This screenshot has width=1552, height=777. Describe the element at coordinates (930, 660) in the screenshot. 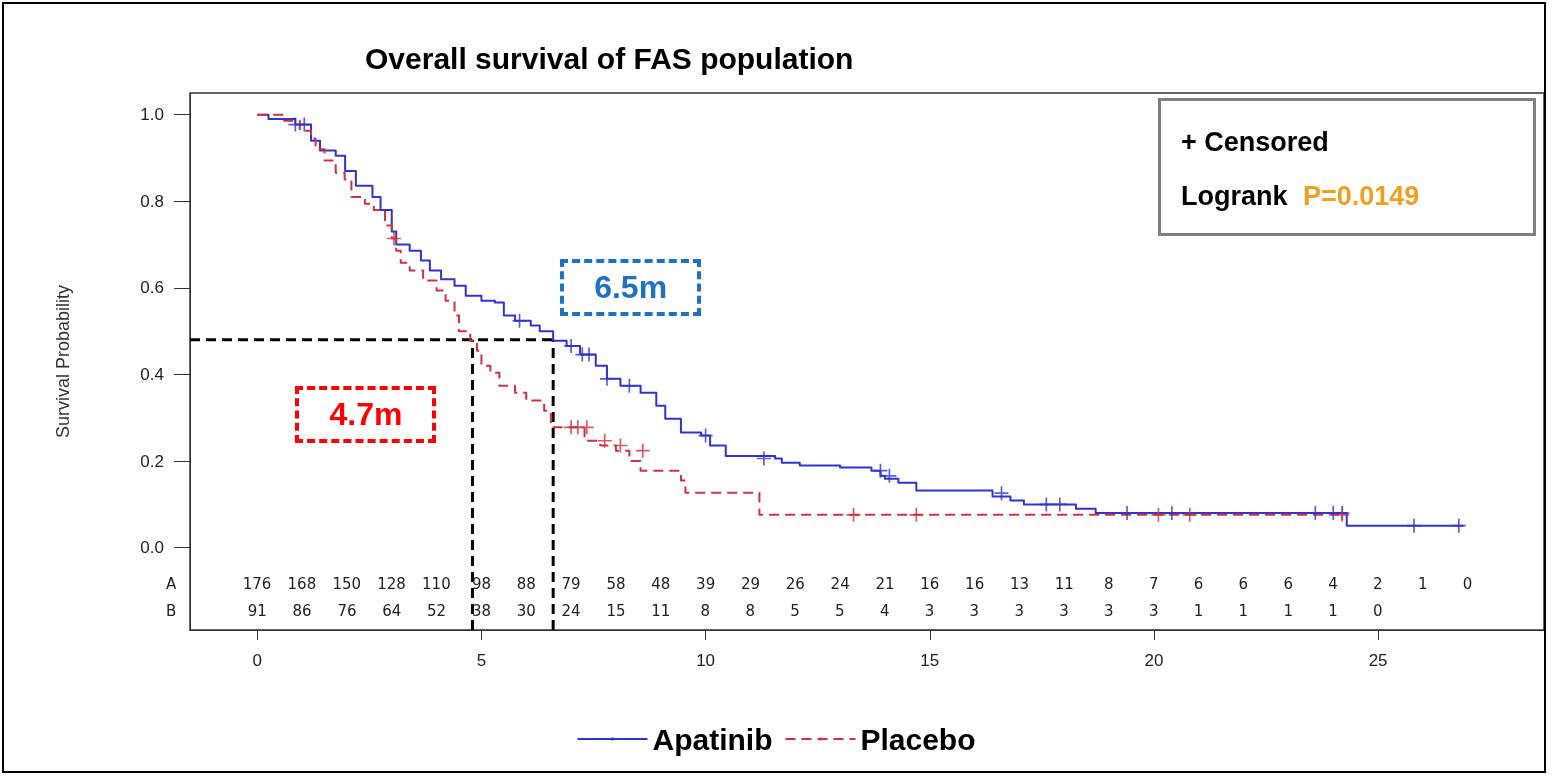

I see `x-tick-label: 15` at that location.